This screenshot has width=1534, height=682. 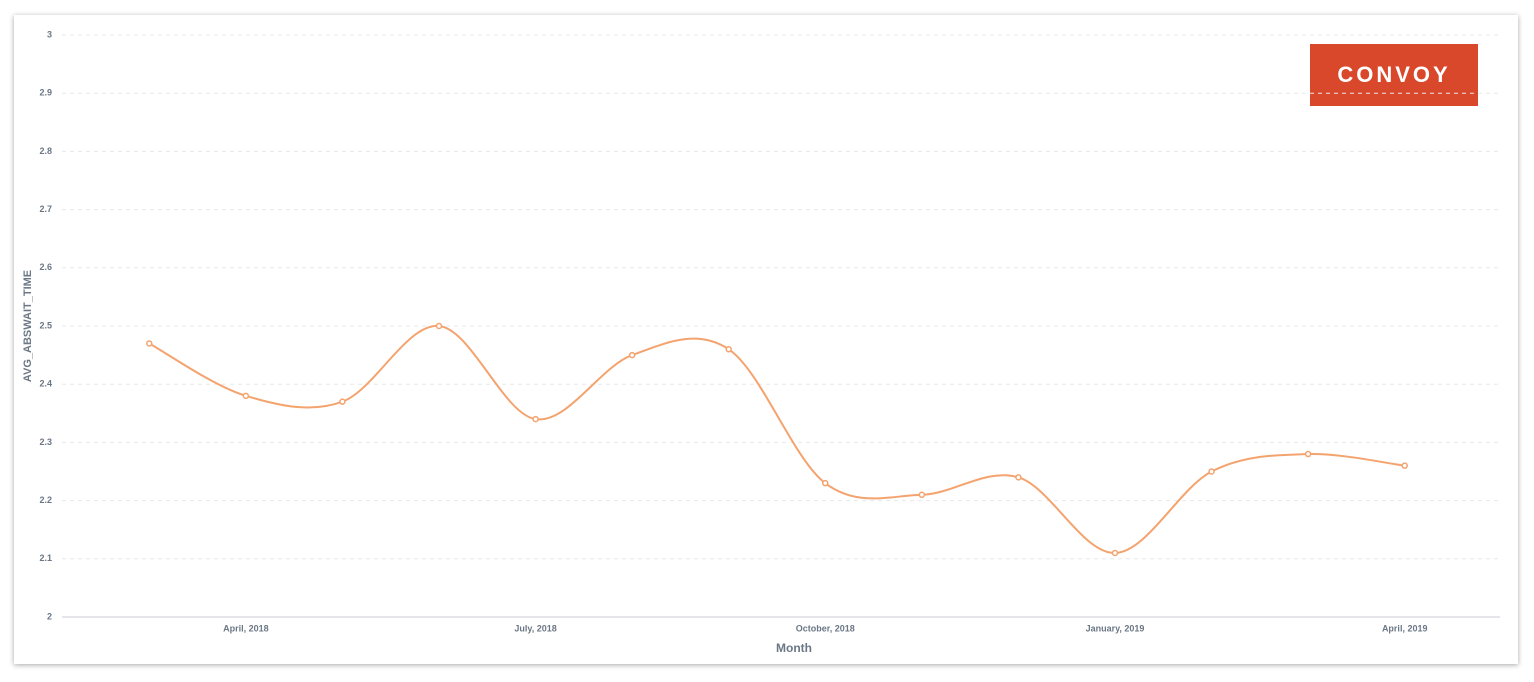 What do you see at coordinates (825, 628) in the screenshot?
I see `x-tick-label: October, 2018` at bounding box center [825, 628].